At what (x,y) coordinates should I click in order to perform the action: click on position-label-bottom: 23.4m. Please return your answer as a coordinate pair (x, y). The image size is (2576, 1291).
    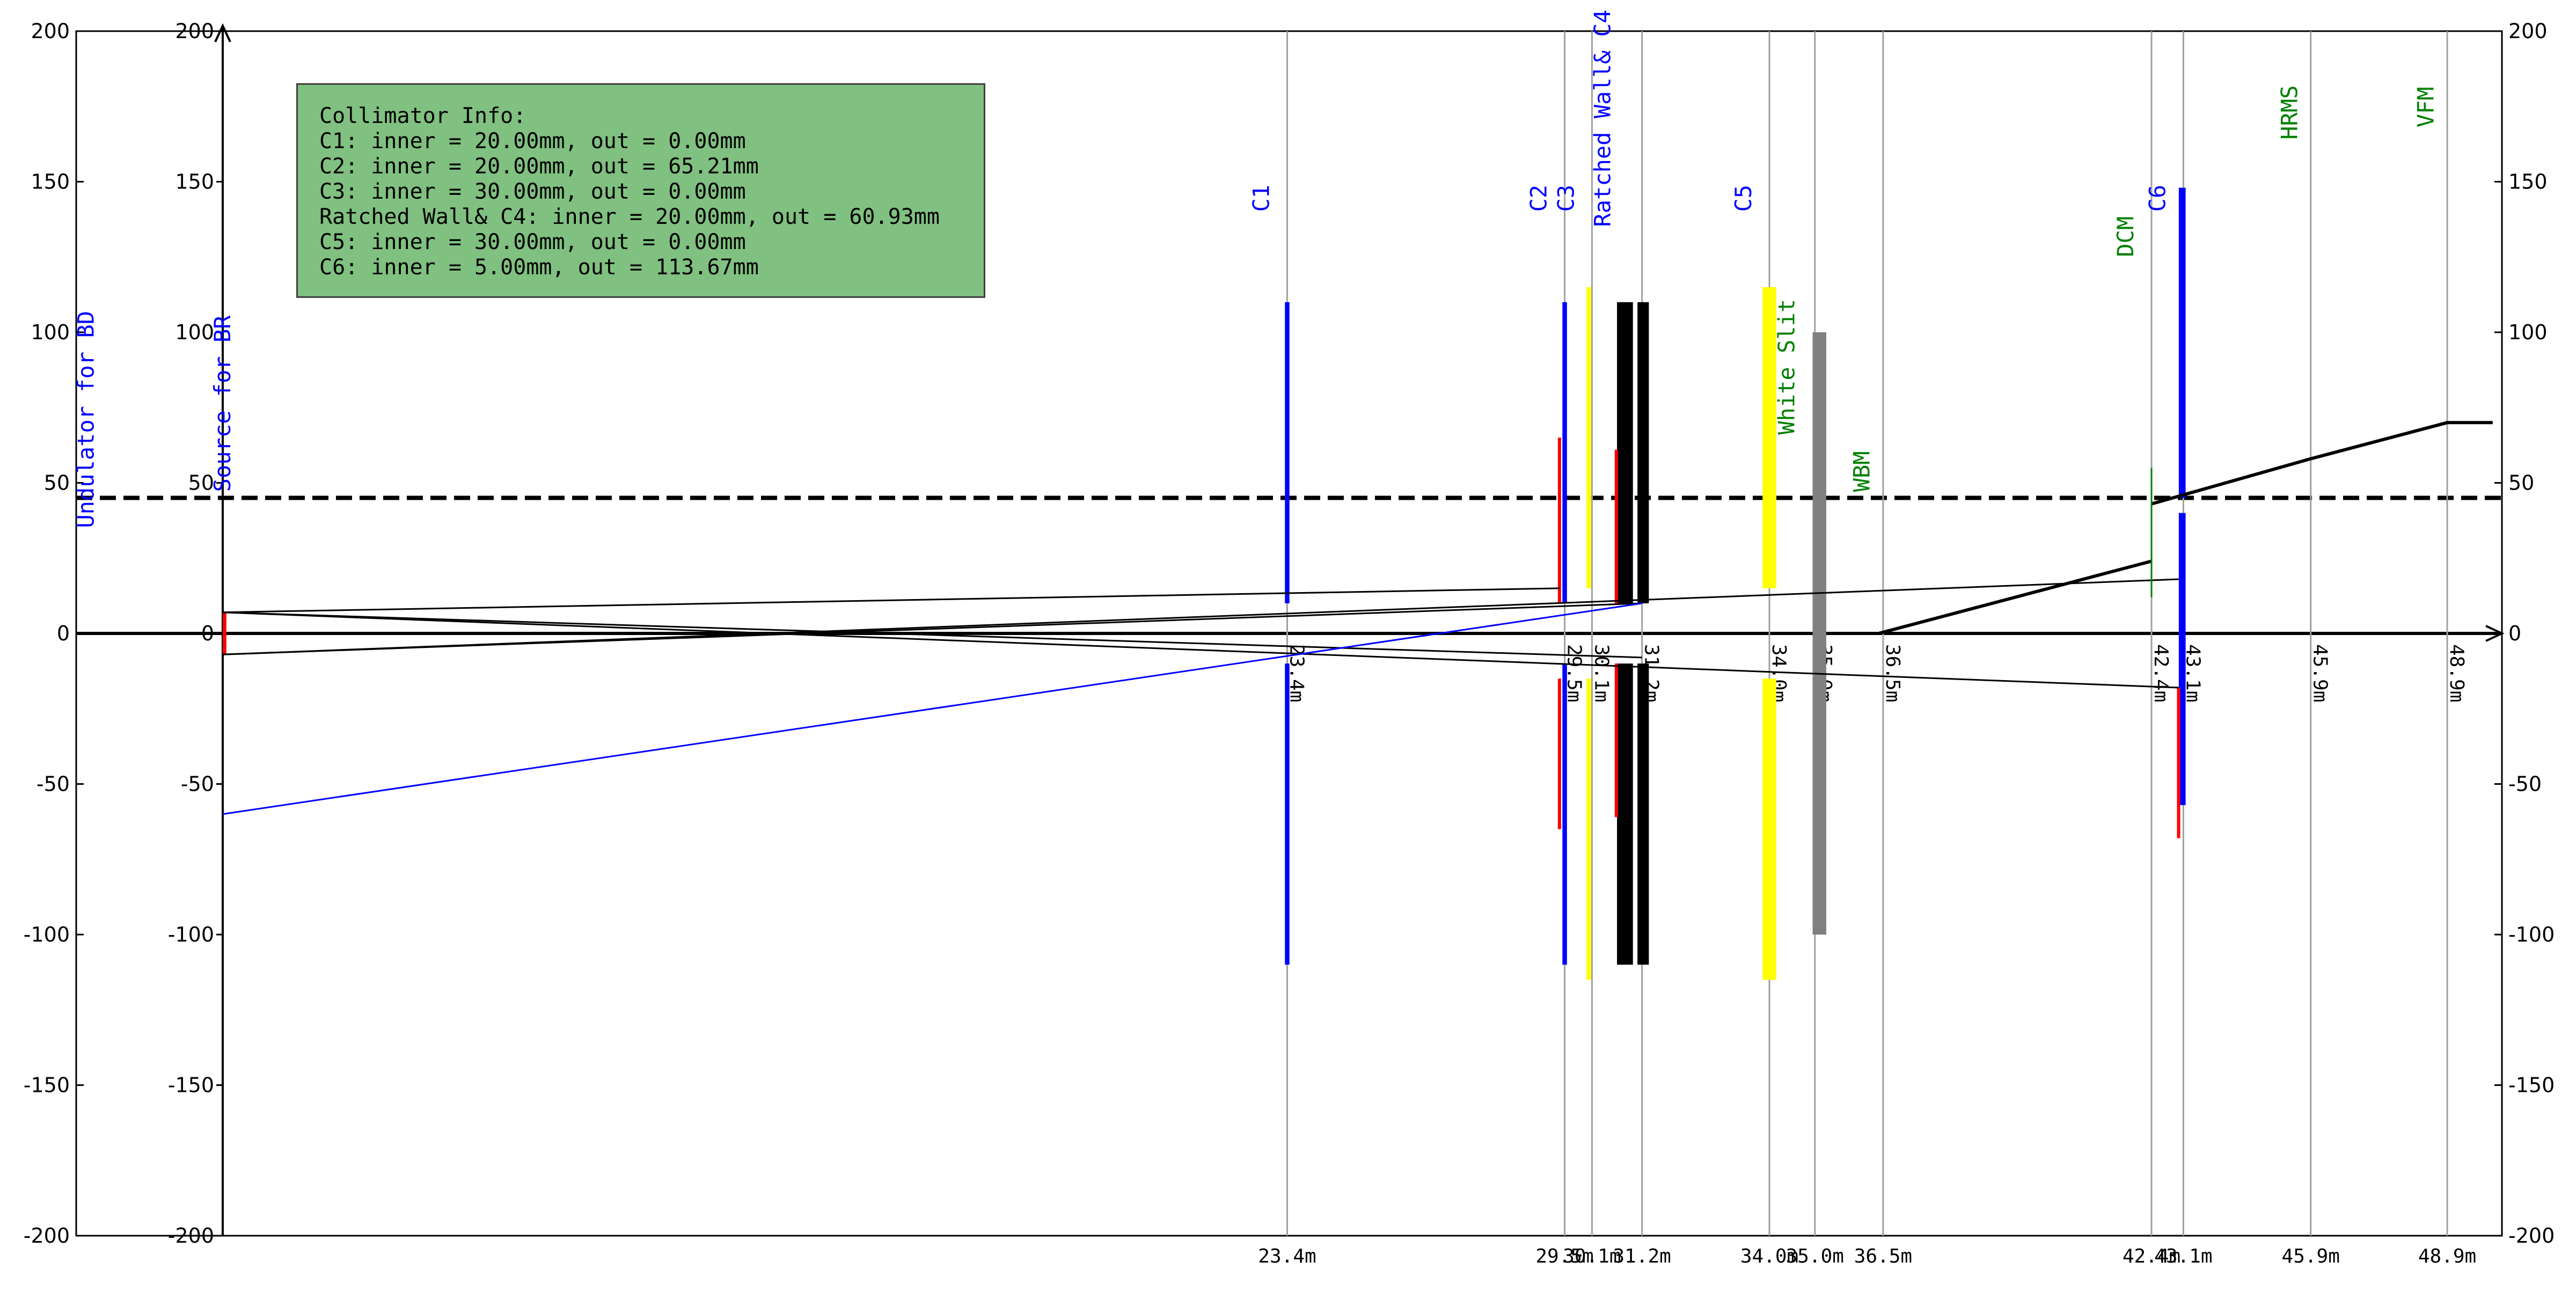
    Looking at the image, I should click on (1287, 1256).